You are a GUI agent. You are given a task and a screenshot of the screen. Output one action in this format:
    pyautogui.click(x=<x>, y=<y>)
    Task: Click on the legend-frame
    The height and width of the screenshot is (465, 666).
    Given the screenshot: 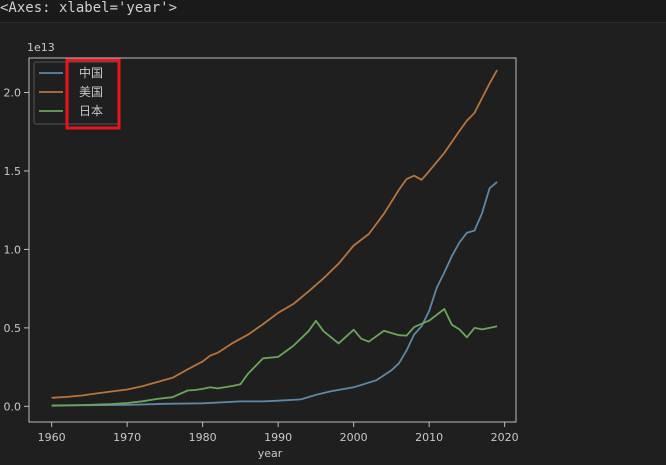 What is the action you would take?
    pyautogui.click(x=77, y=93)
    